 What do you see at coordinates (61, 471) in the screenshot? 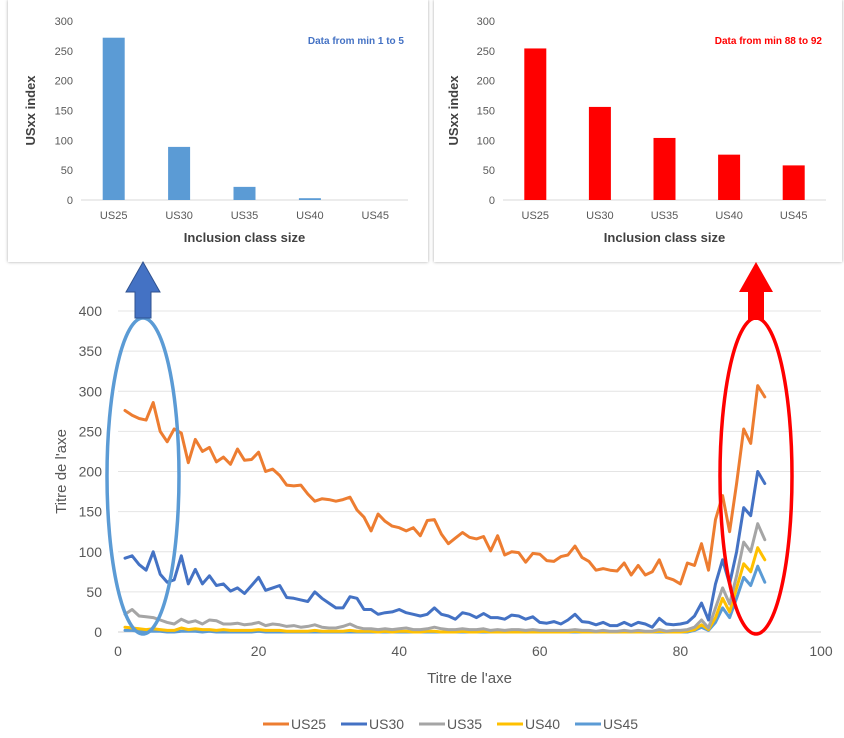
I see `y-axis-title: Titre de l'axe` at bounding box center [61, 471].